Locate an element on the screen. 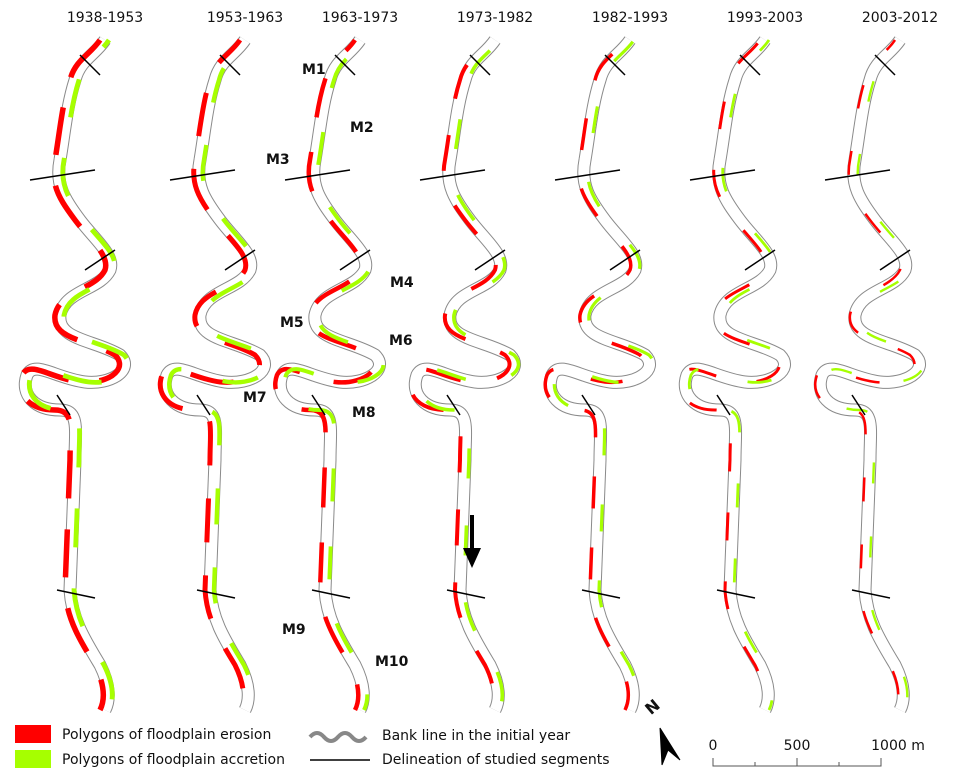 The image size is (954, 772). scale-label: 500 is located at coordinates (797, 746).